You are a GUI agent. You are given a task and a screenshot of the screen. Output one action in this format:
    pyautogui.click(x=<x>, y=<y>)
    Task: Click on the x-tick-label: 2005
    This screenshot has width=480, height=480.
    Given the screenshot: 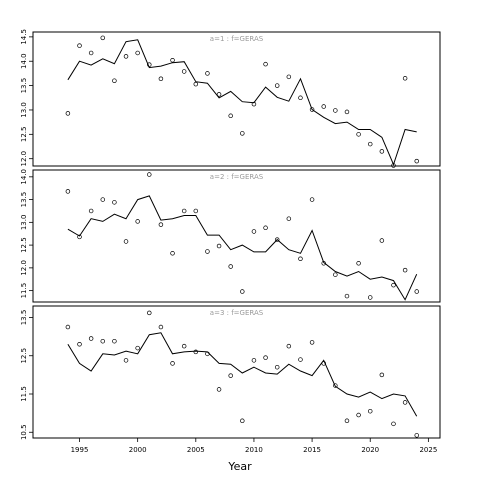 What is the action you would take?
    pyautogui.click(x=196, y=450)
    